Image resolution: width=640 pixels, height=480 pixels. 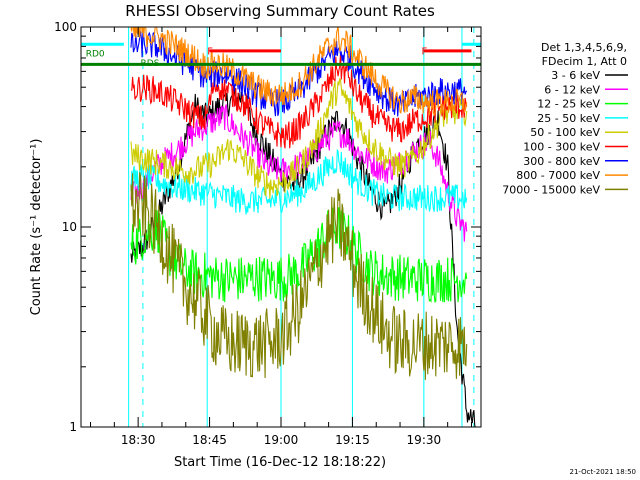 I want to click on attenuator-marker-1: F, so click(x=424, y=51).